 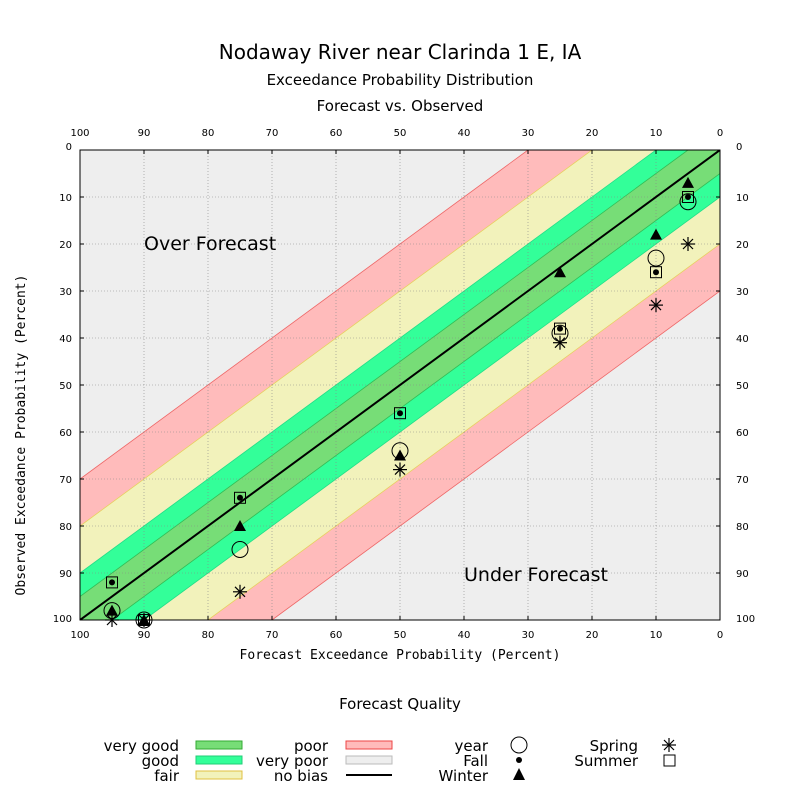 What do you see at coordinates (742, 339) in the screenshot?
I see `y-tick-label-right: 40` at bounding box center [742, 339].